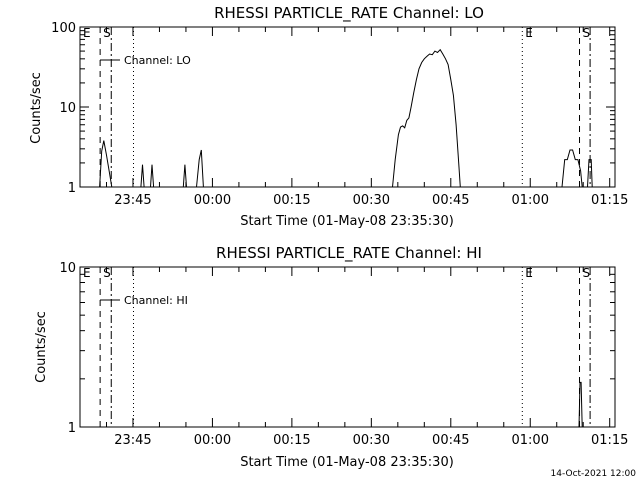 This screenshot has height=480, width=640. What do you see at coordinates (157, 60) in the screenshot?
I see `legend-entry: Channel: LO` at bounding box center [157, 60].